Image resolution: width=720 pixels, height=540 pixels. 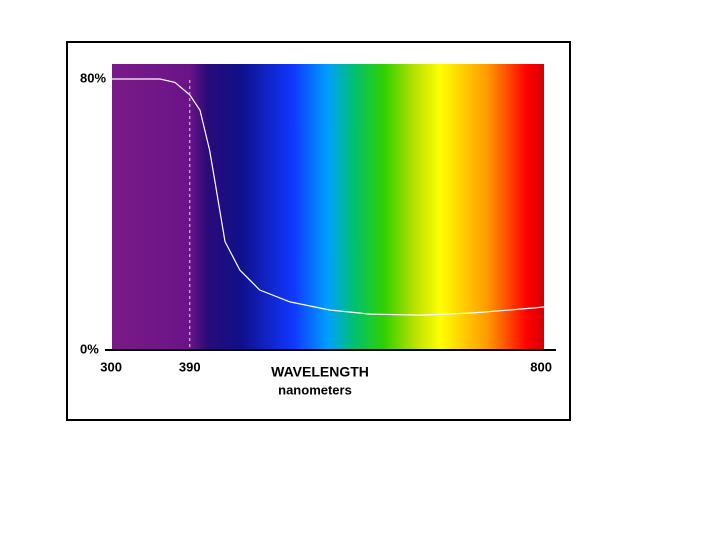 I want to click on x-axis-subtitle: nanometers, so click(x=315, y=389).